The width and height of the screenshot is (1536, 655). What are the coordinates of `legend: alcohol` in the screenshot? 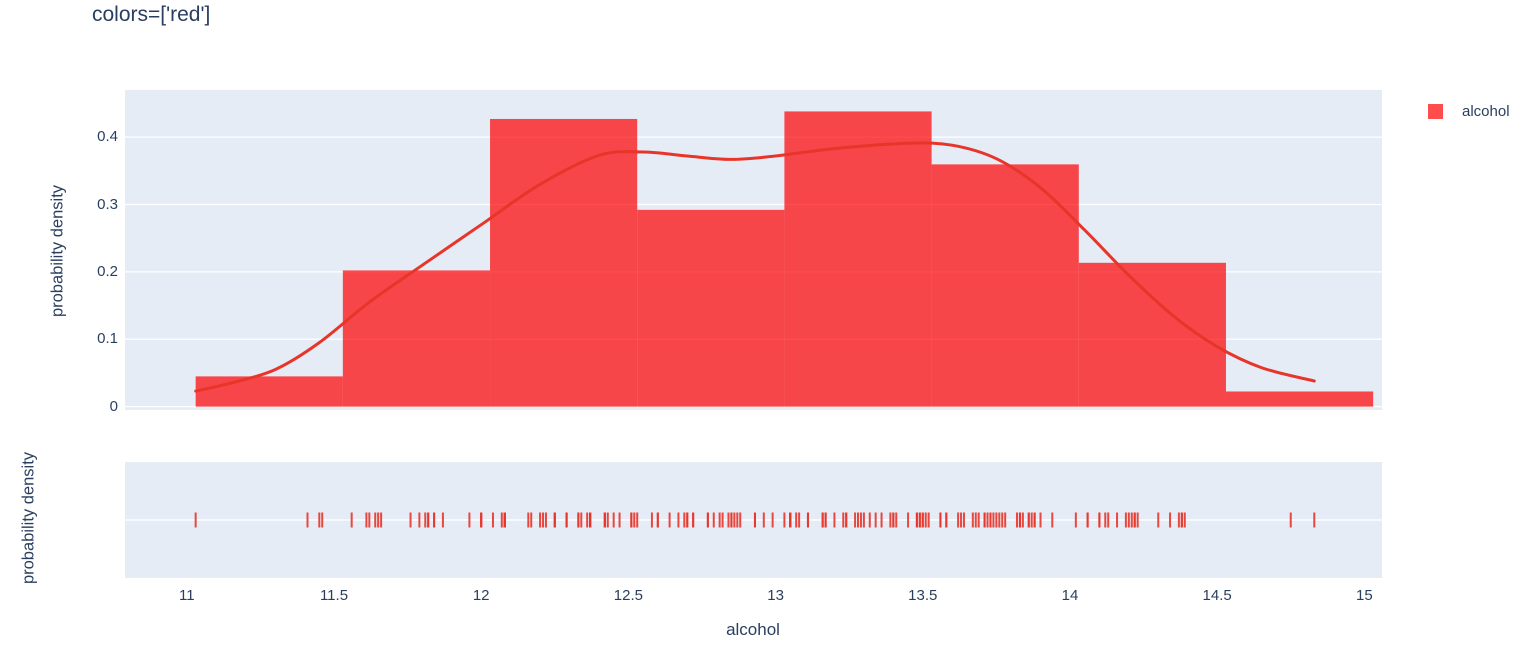 It's located at (1469, 111).